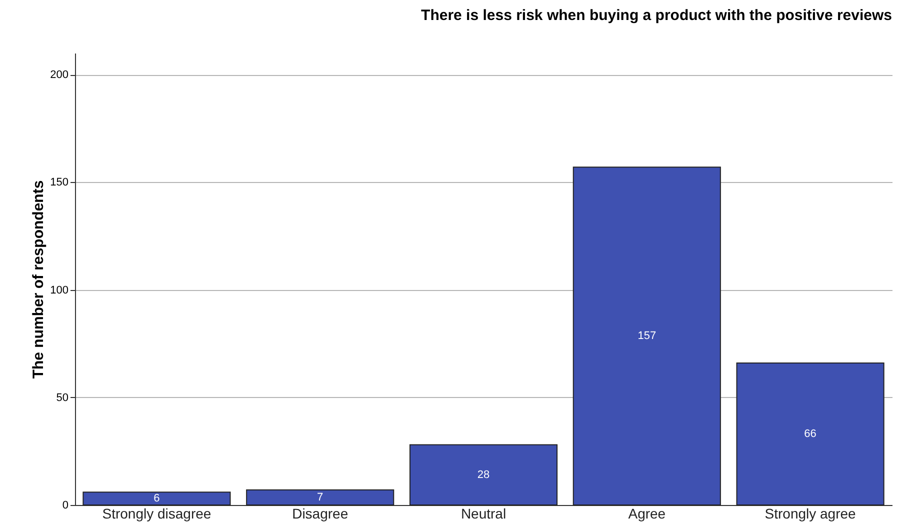 The height and width of the screenshot is (529, 922). What do you see at coordinates (59, 75) in the screenshot?
I see `y-tick-label: 200` at bounding box center [59, 75].